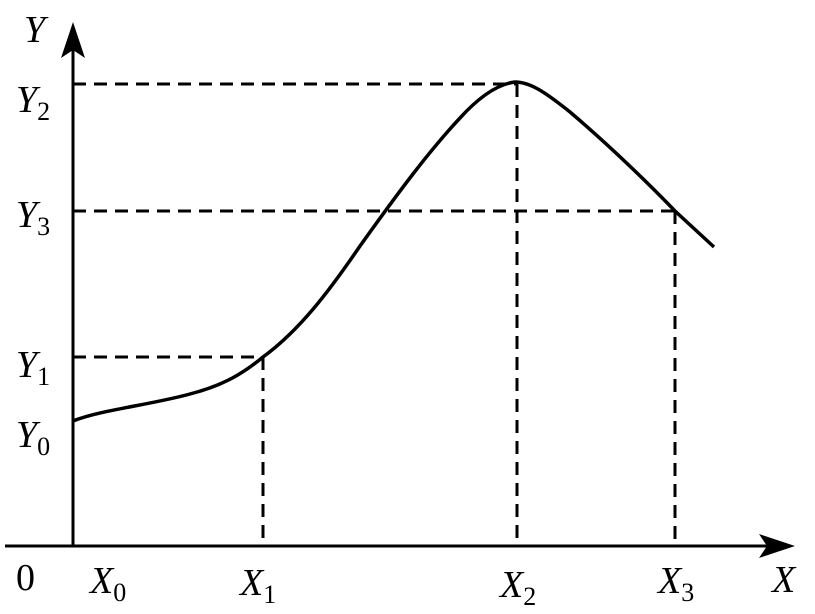 The height and width of the screenshot is (614, 815). I want to click on x-axis-label: X, so click(783, 580).